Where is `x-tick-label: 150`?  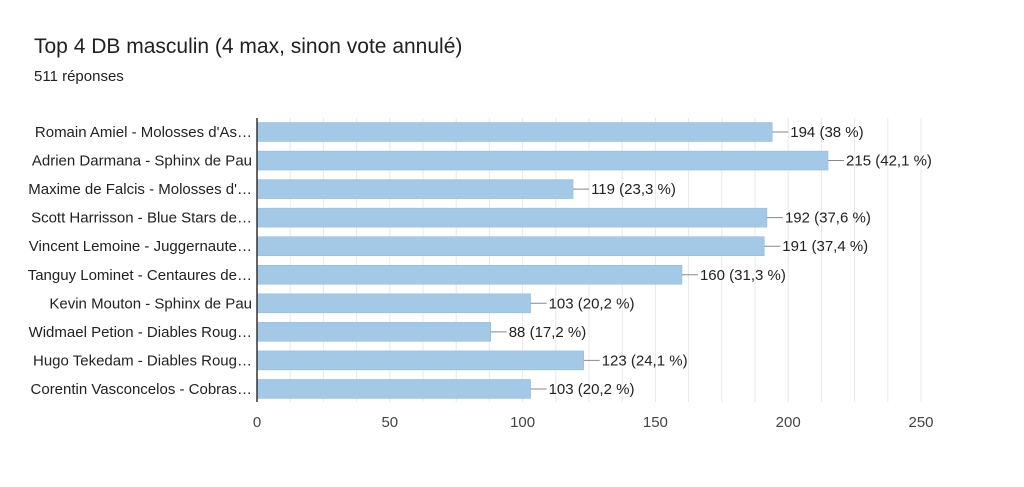
x-tick-label: 150 is located at coordinates (655, 422).